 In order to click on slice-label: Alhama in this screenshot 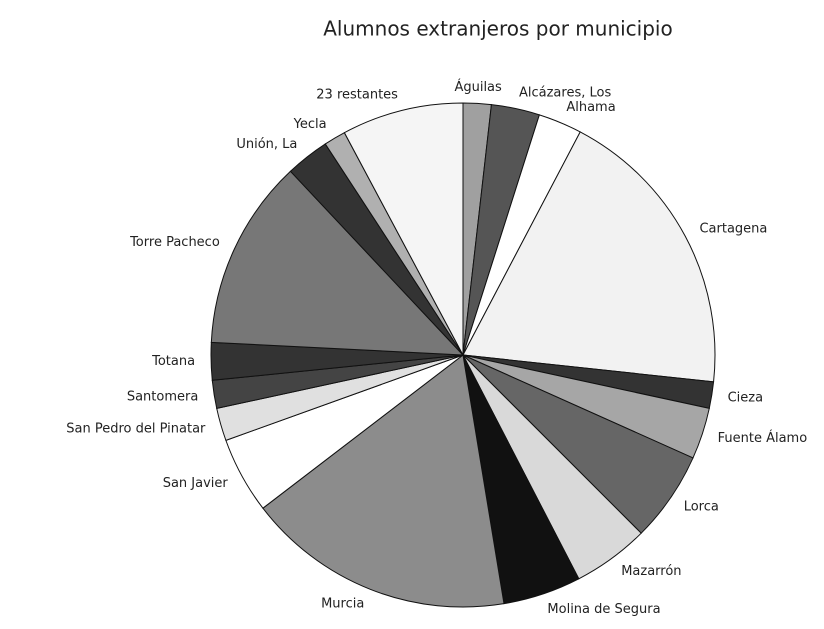, I will do `click(590, 107)`.